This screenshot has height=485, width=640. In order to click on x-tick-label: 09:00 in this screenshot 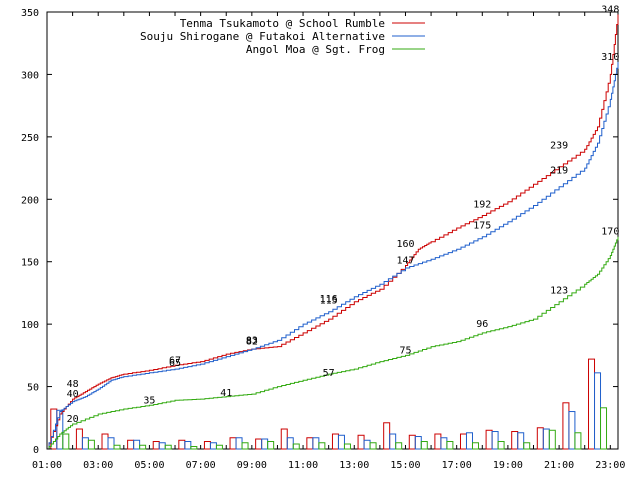, I will do `click(252, 465)`.